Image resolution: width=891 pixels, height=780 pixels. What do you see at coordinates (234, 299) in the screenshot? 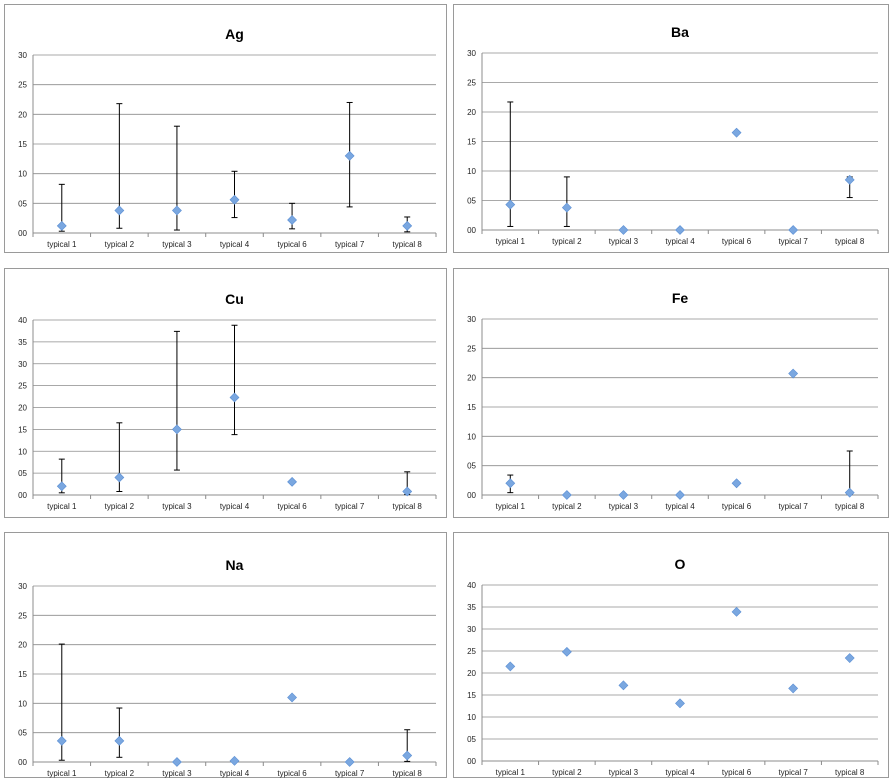
I see `chart-title: Cu` at bounding box center [234, 299].